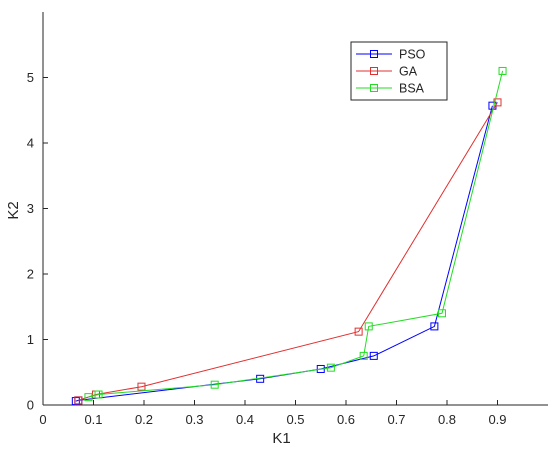 The height and width of the screenshot is (456, 550). What do you see at coordinates (447, 419) in the screenshot?
I see `x-tick-label: 0.8` at bounding box center [447, 419].